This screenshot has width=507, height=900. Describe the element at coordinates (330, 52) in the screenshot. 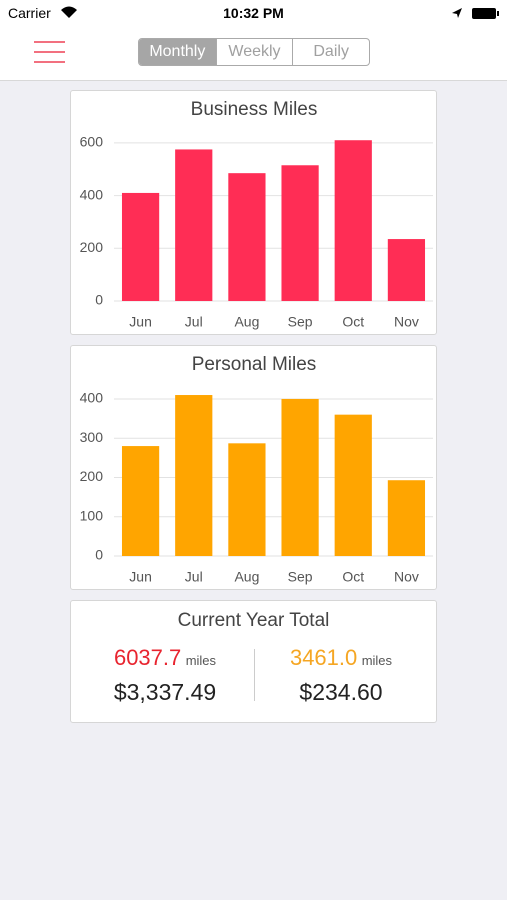

I see `segment: Daily` at that location.